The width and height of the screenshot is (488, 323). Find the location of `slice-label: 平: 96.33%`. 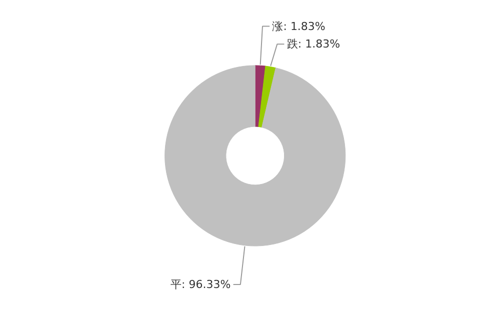

slice-label: 平: 96.33% is located at coordinates (200, 285).